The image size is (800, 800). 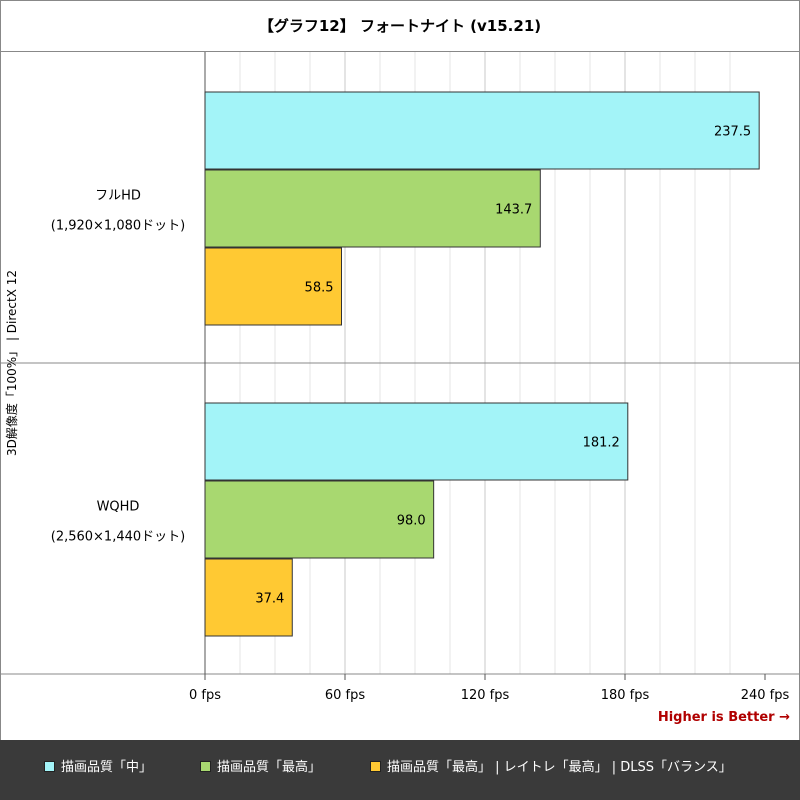 I want to click on group-label: WQHD, so click(x=118, y=507).